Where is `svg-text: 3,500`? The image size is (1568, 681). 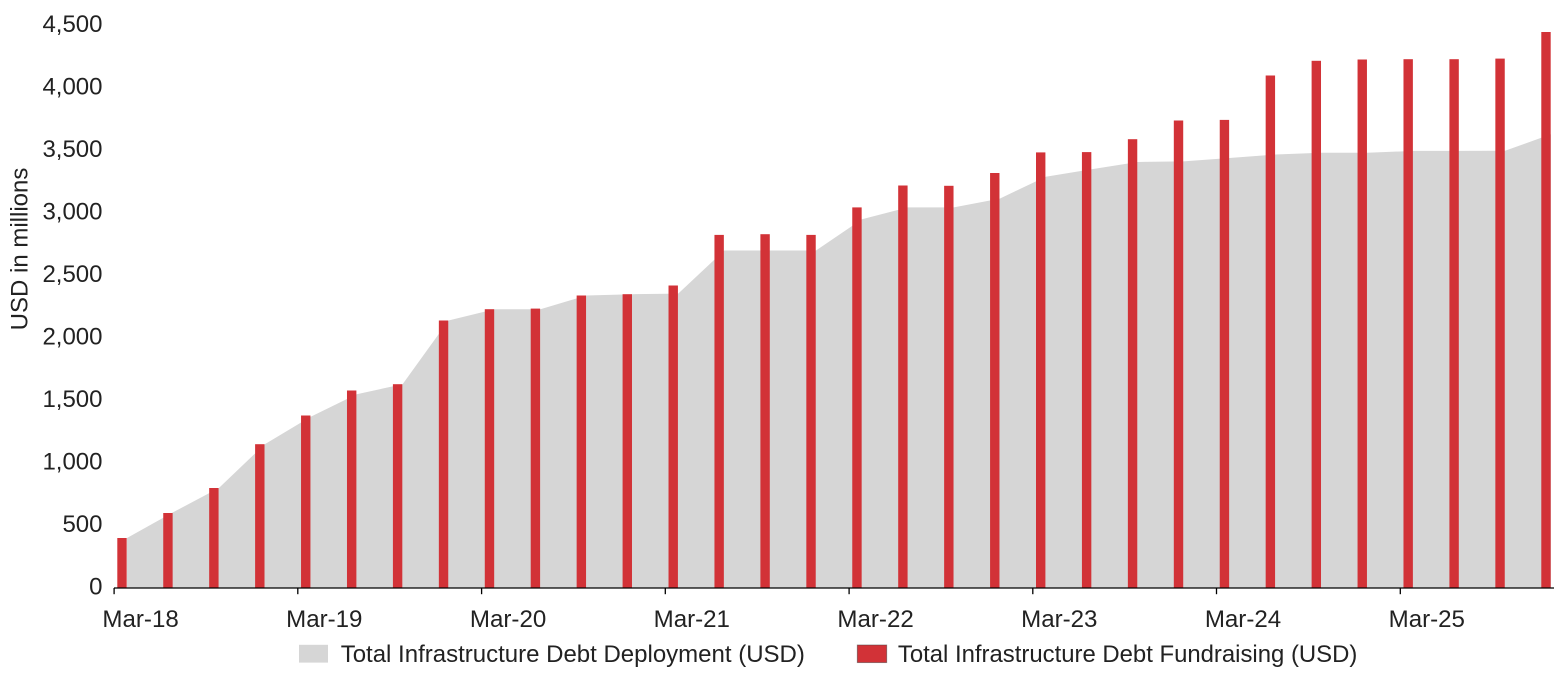
svg-text: 3,500 is located at coordinates (72, 149).